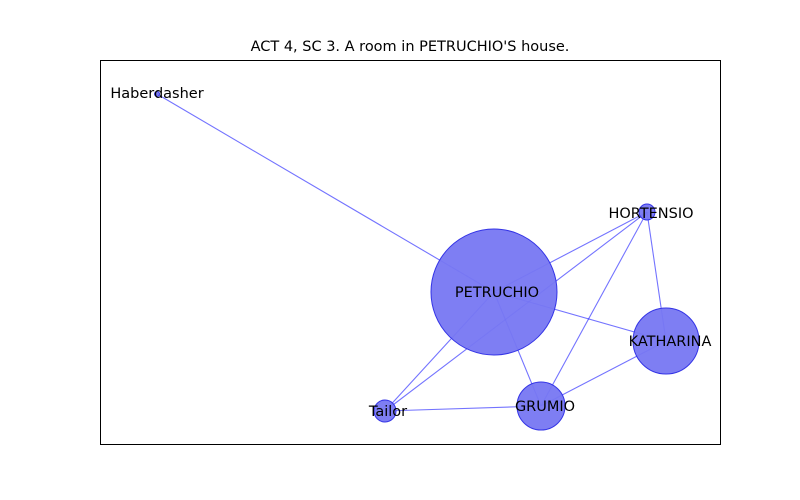 Image resolution: width=800 pixels, height=500 pixels. What do you see at coordinates (545, 407) in the screenshot?
I see `node-label-grumio: GRUMIO` at bounding box center [545, 407].